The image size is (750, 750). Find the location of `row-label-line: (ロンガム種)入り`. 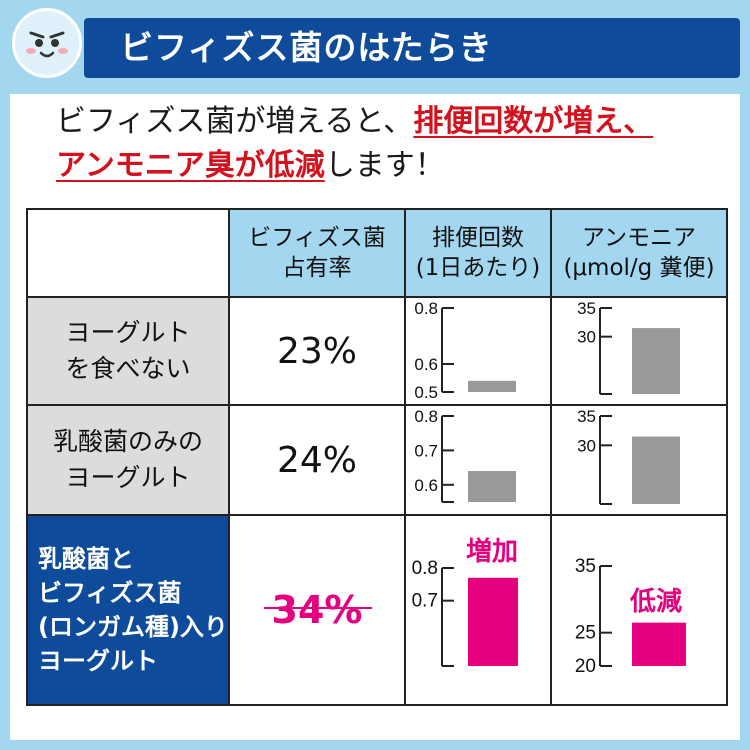

row-label-line: (ロンガム種)入り is located at coordinates (133, 627).